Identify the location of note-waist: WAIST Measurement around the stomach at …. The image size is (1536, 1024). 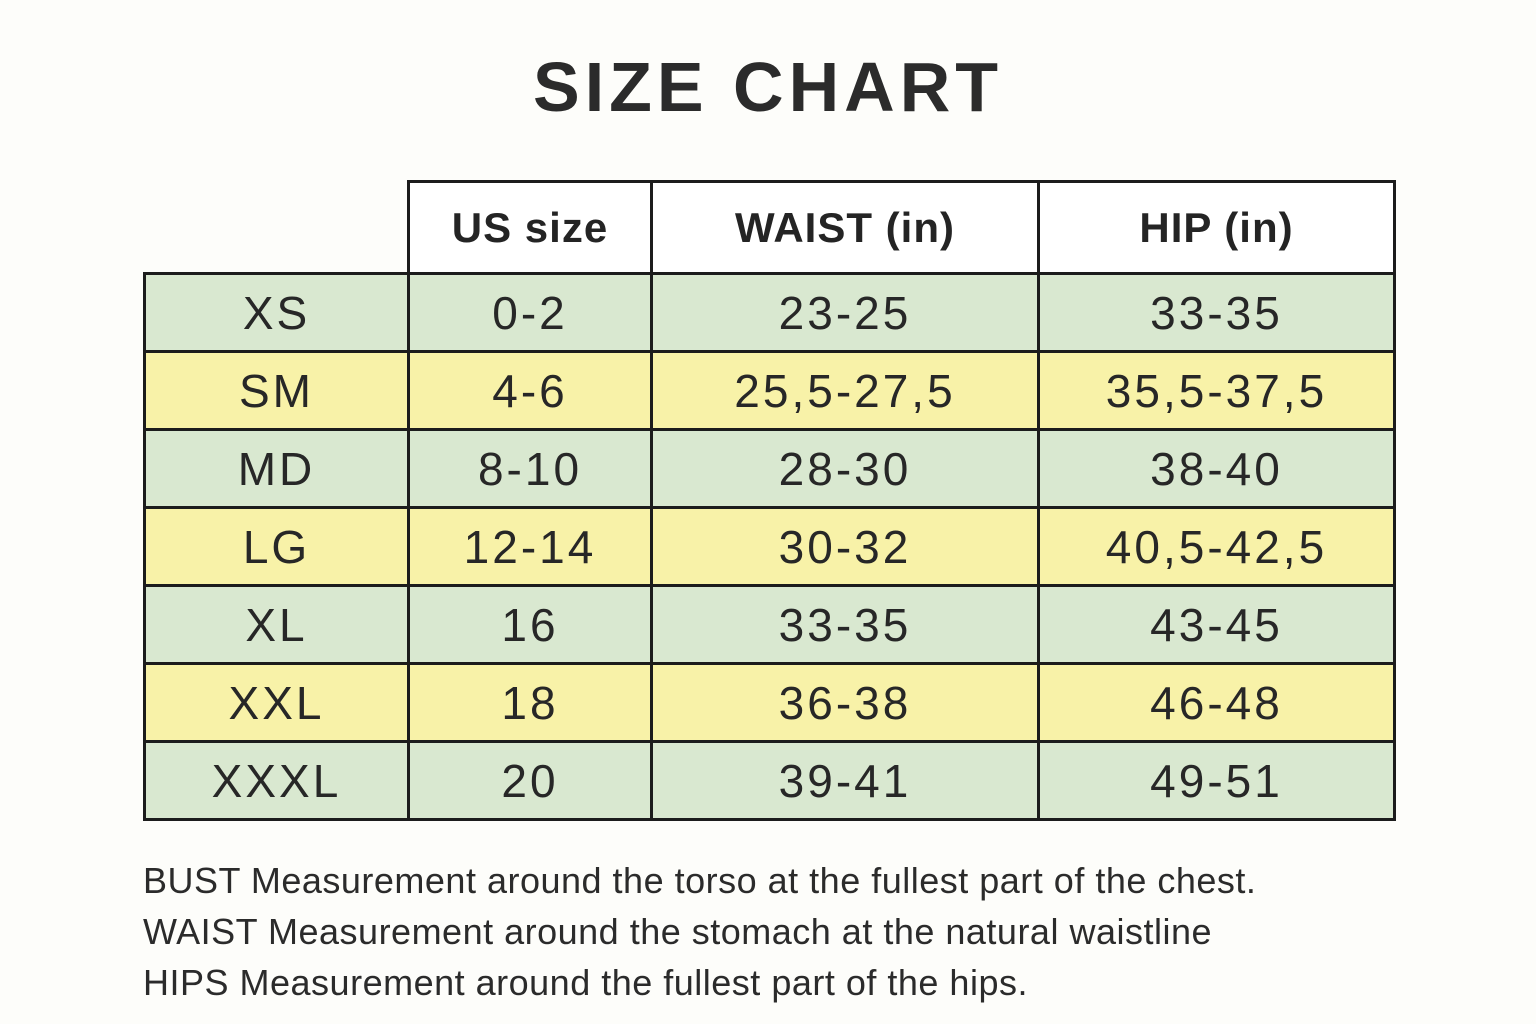
(678, 931).